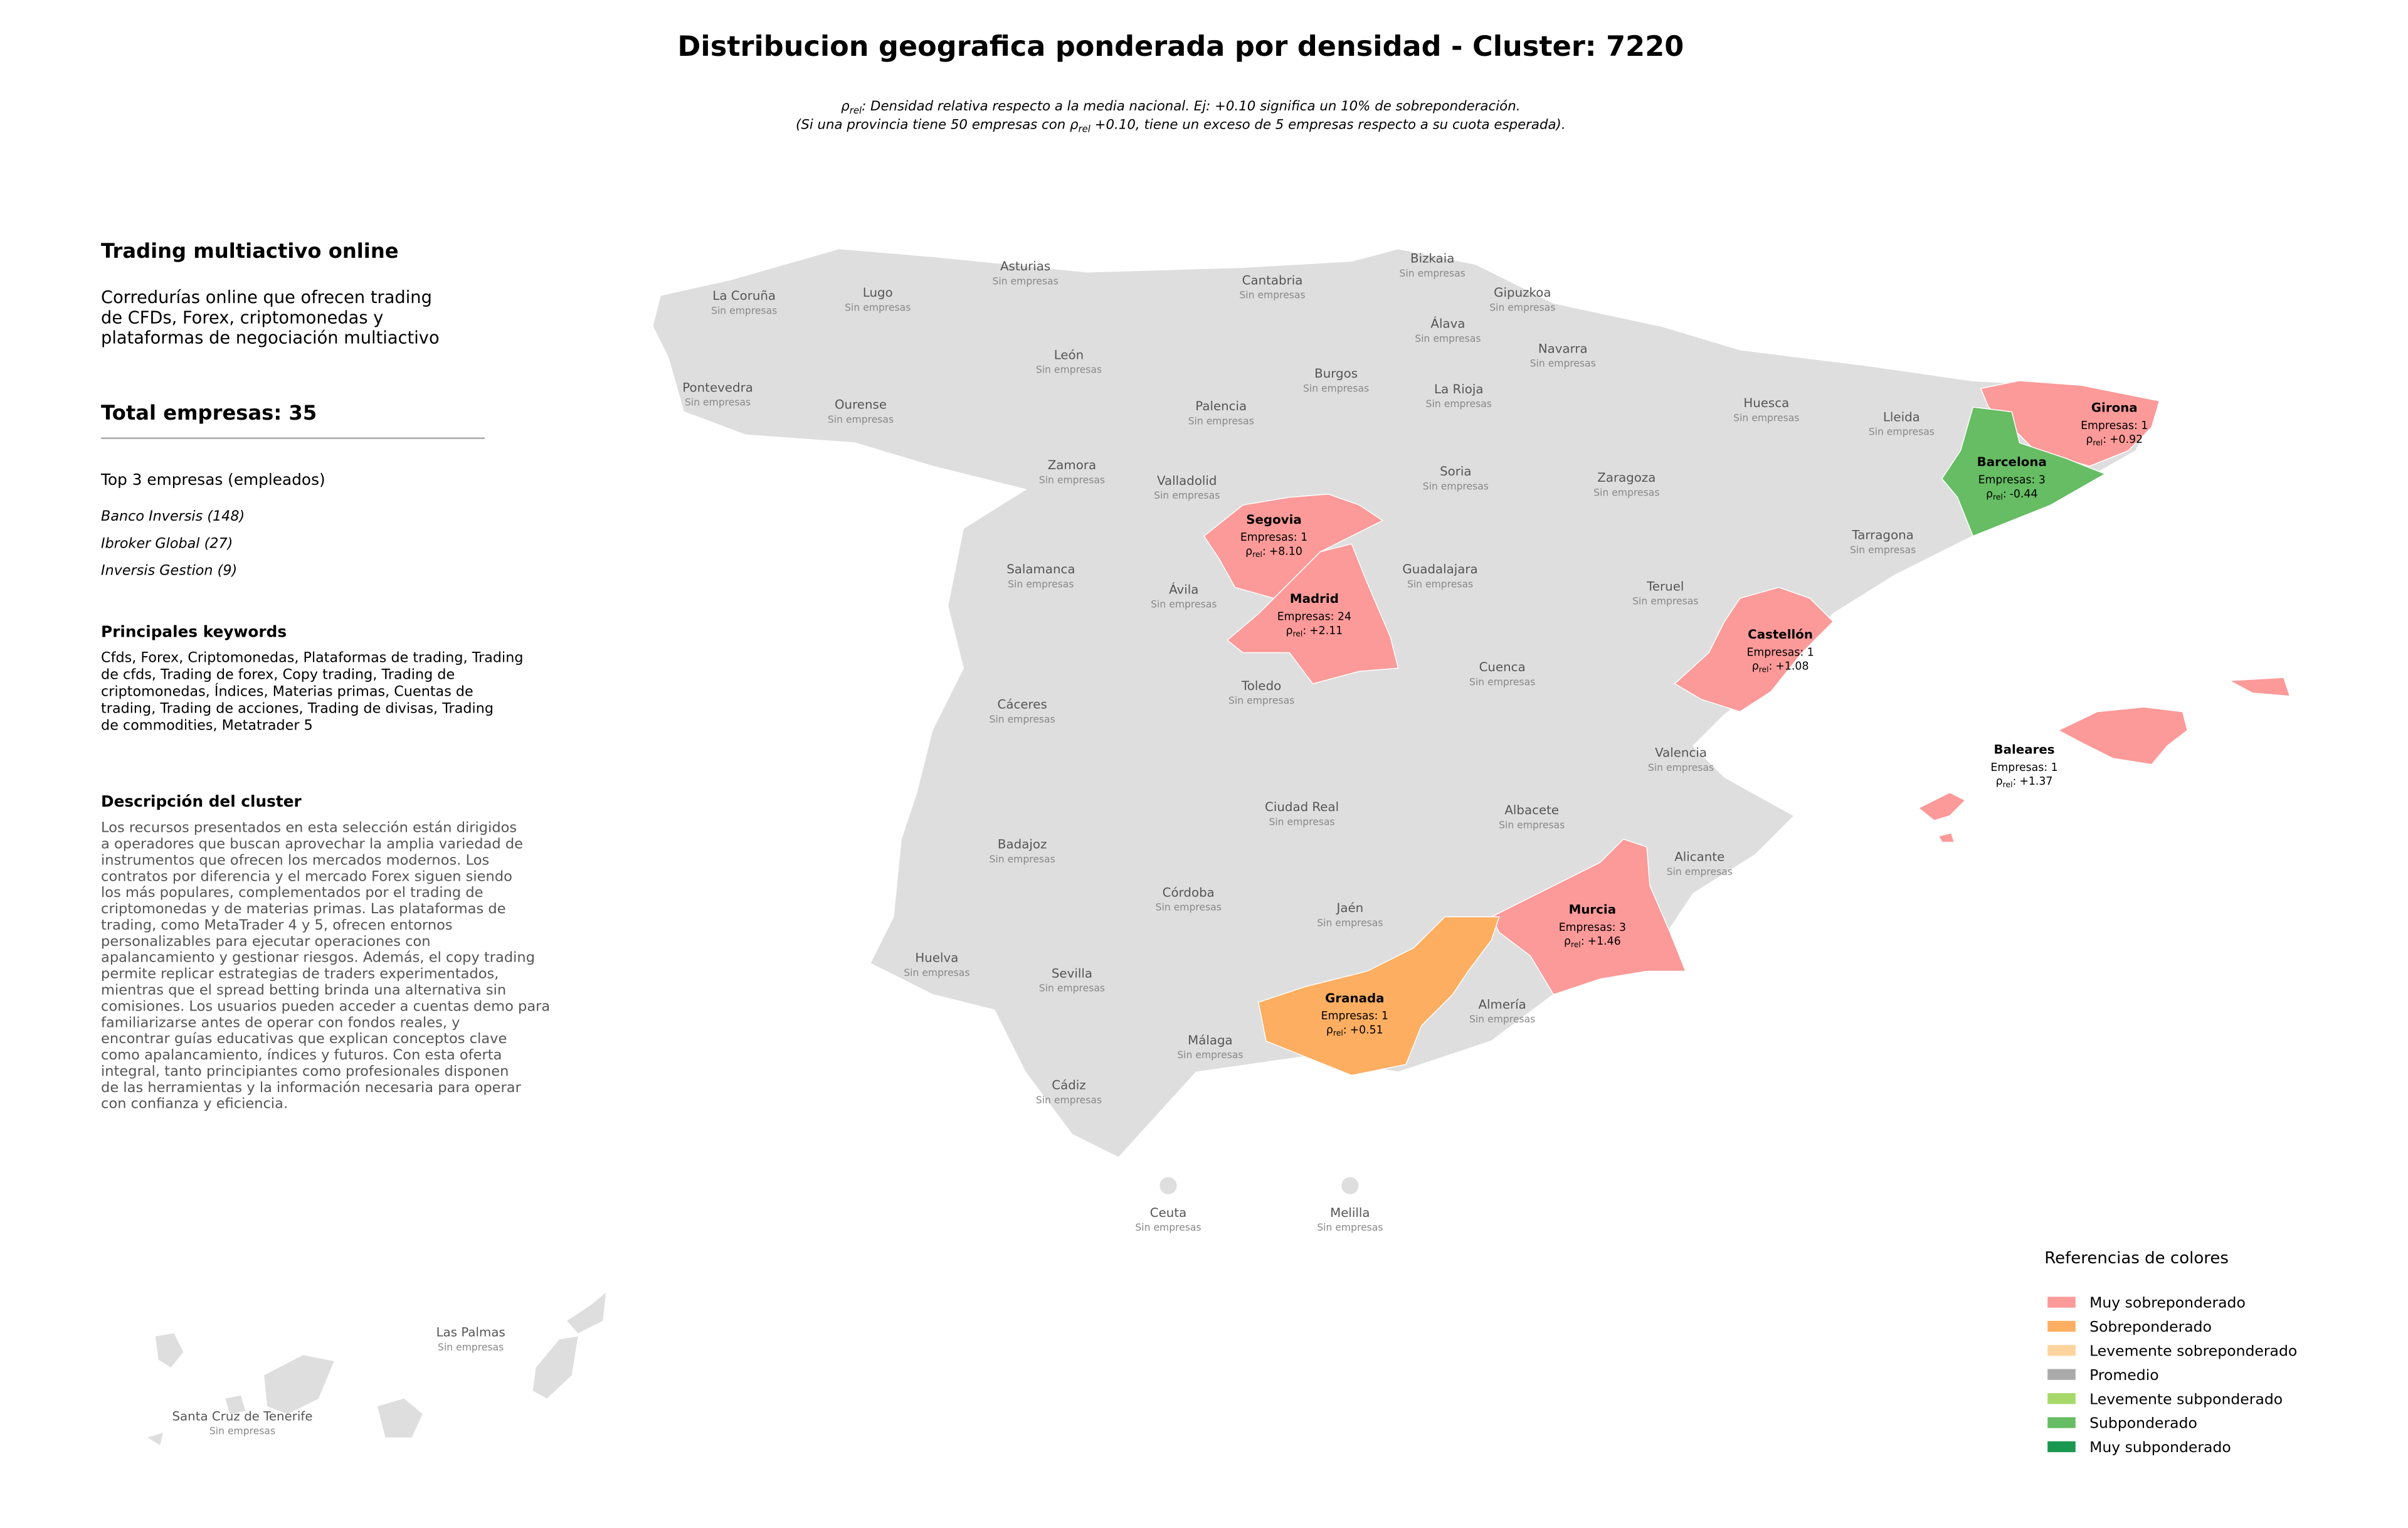 This screenshot has height=1528, width=2408. What do you see at coordinates (1502, 667) in the screenshot?
I see `province-name: Cuenca` at bounding box center [1502, 667].